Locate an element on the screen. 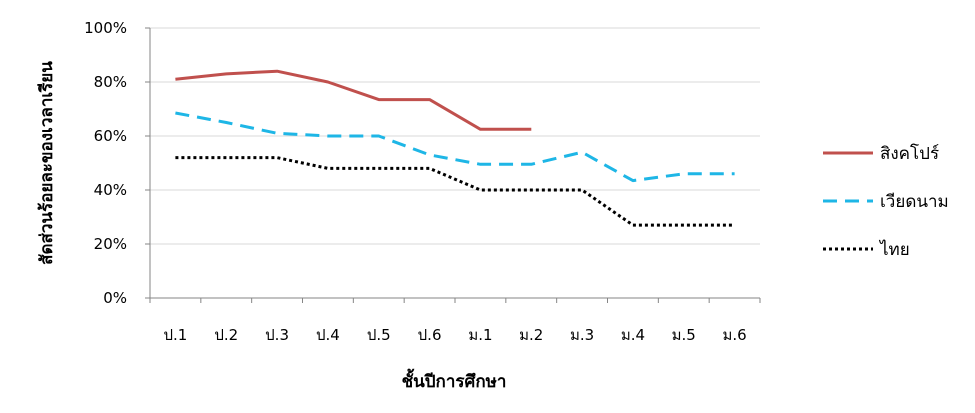 The height and width of the screenshot is (413, 975). x-tick-label: ม.6 is located at coordinates (734, 335).